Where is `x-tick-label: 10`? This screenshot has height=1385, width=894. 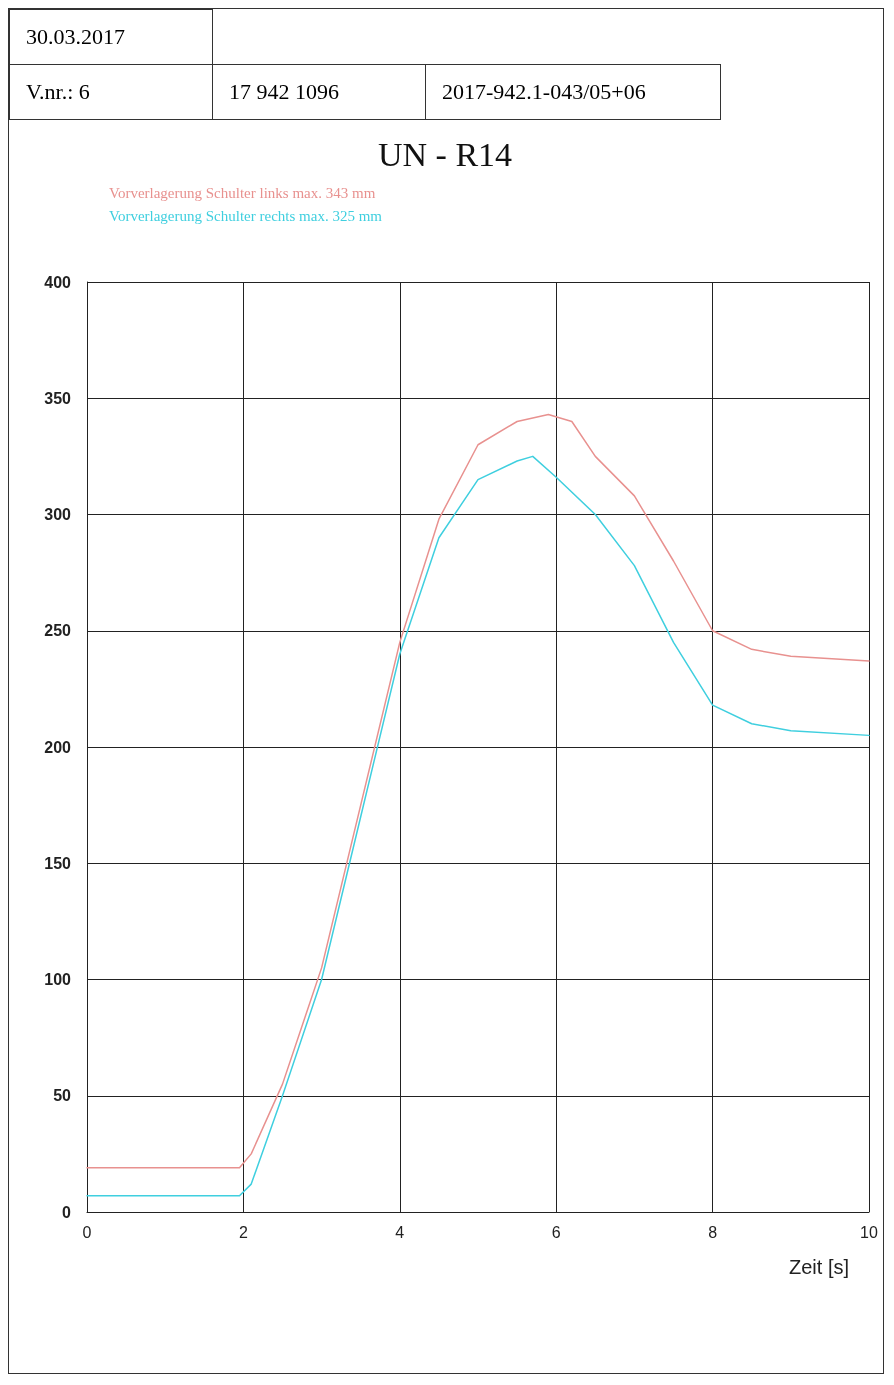 x-tick-label: 10 is located at coordinates (869, 1232).